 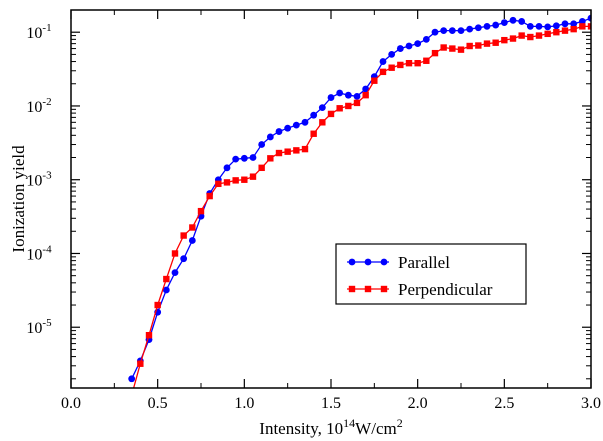 What do you see at coordinates (38, 106) in the screenshot?
I see `y-tick-label: 10⁻²` at bounding box center [38, 106].